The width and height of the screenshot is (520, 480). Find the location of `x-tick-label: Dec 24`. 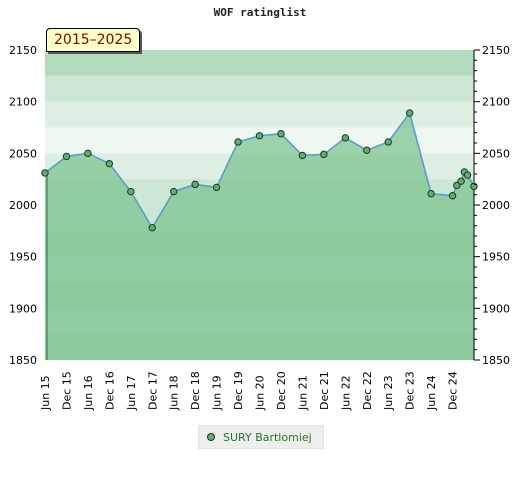

x-tick-label: Dec 24 is located at coordinates (453, 390).